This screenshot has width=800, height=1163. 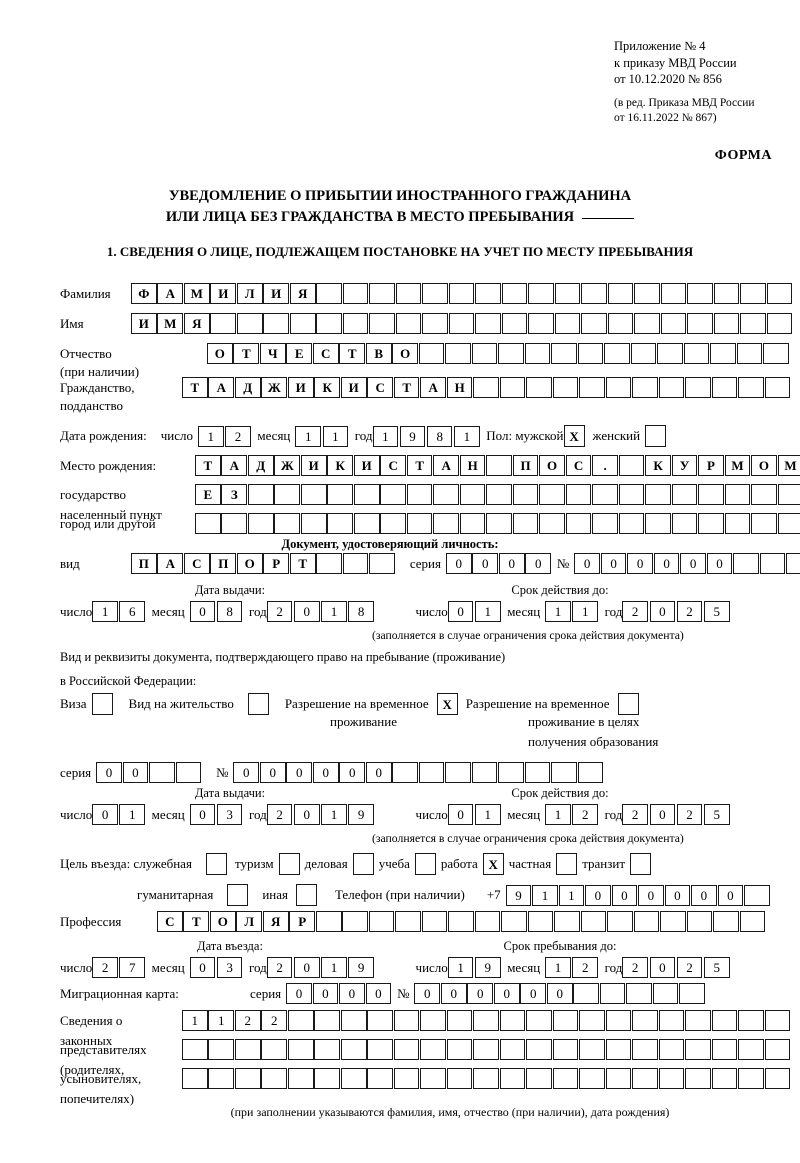 I want to click on char-cell: М, so click(x=170, y=323).